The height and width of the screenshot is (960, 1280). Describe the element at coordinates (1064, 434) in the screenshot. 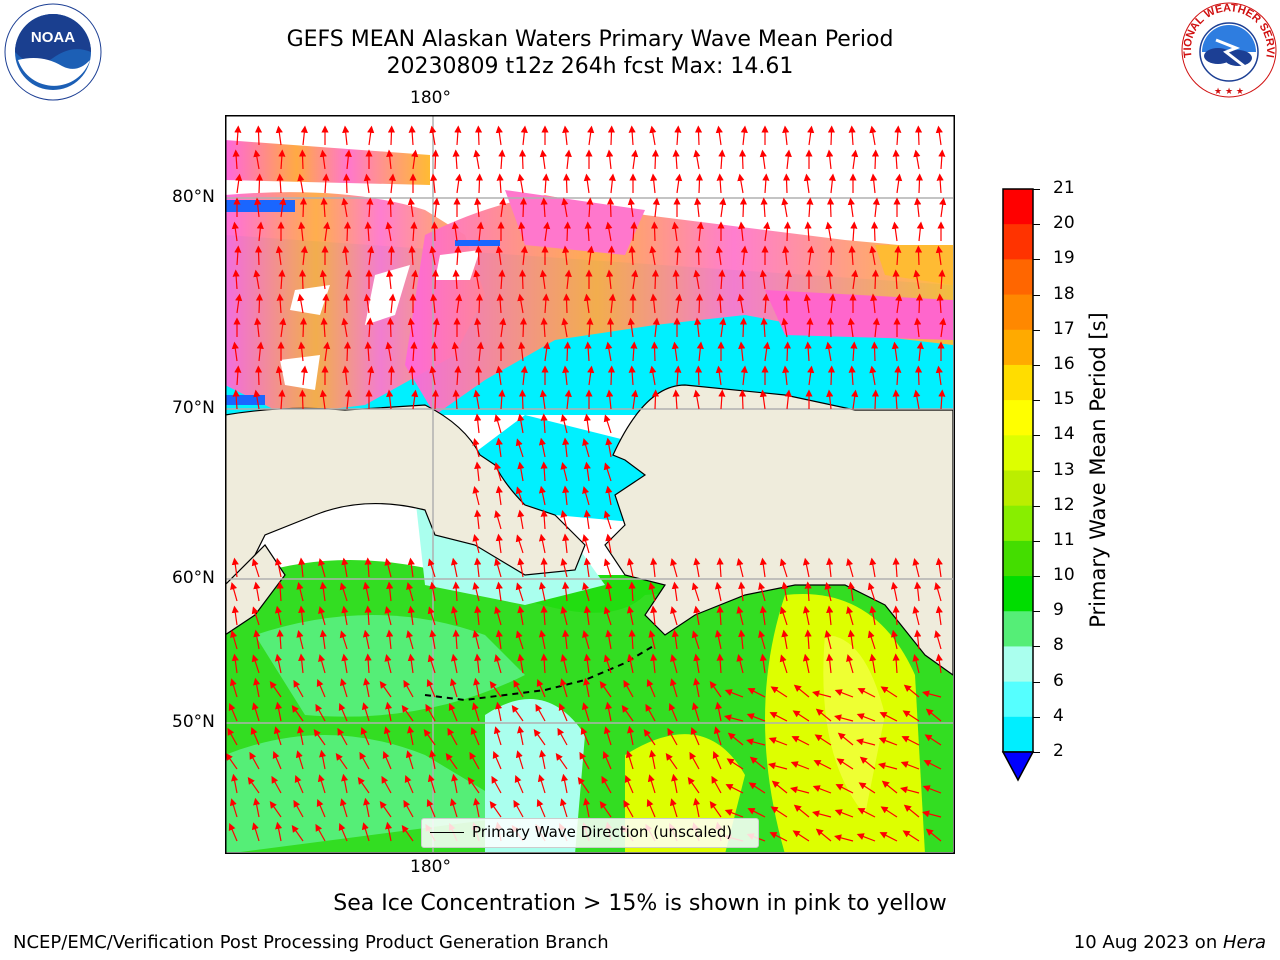

I see `colorbar-tick-label: 14` at that location.